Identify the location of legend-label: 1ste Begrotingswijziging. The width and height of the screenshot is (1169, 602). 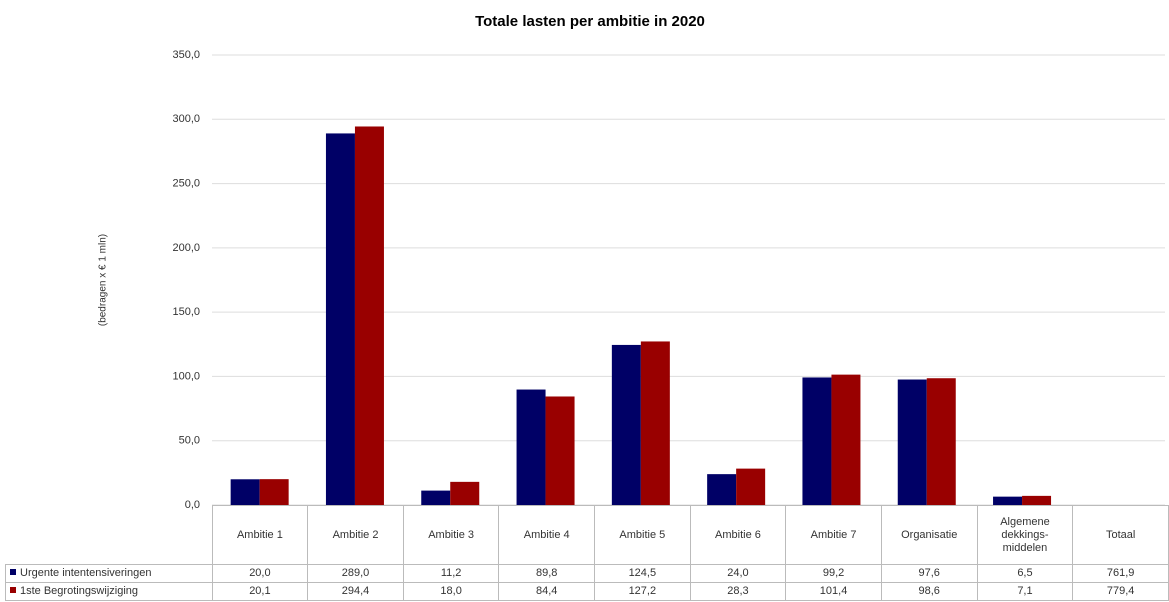
(79, 591).